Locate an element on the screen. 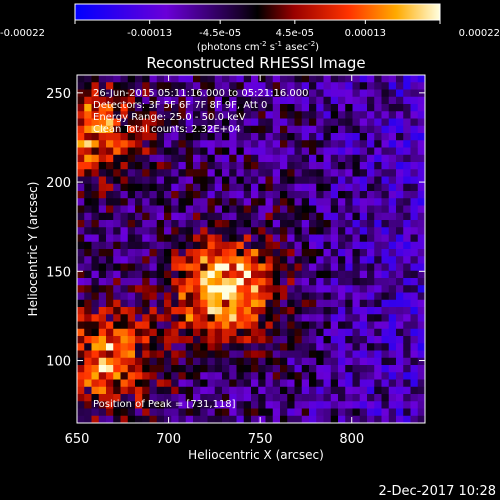  footer-date: 2-Dec-2017 10:28 is located at coordinates (438, 491).